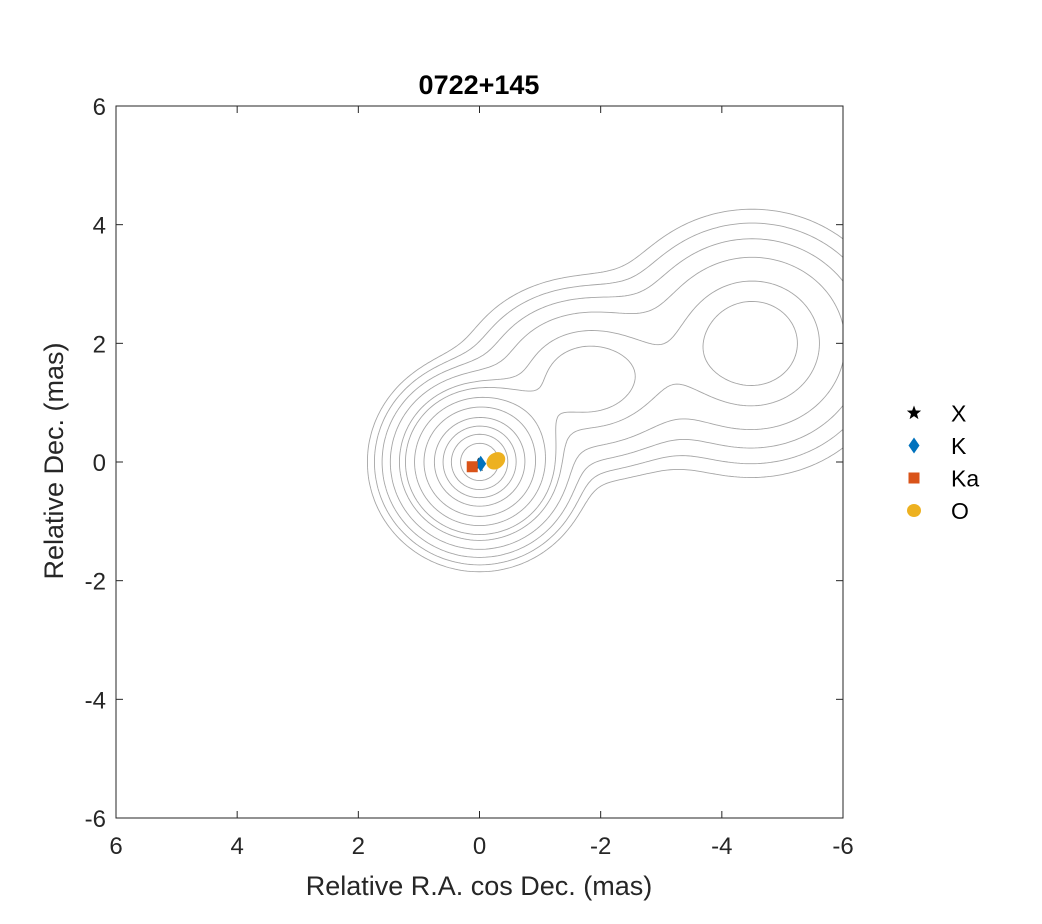 This screenshot has height=924, width=1042. I want to click on x-tick-label: 4, so click(236, 846).